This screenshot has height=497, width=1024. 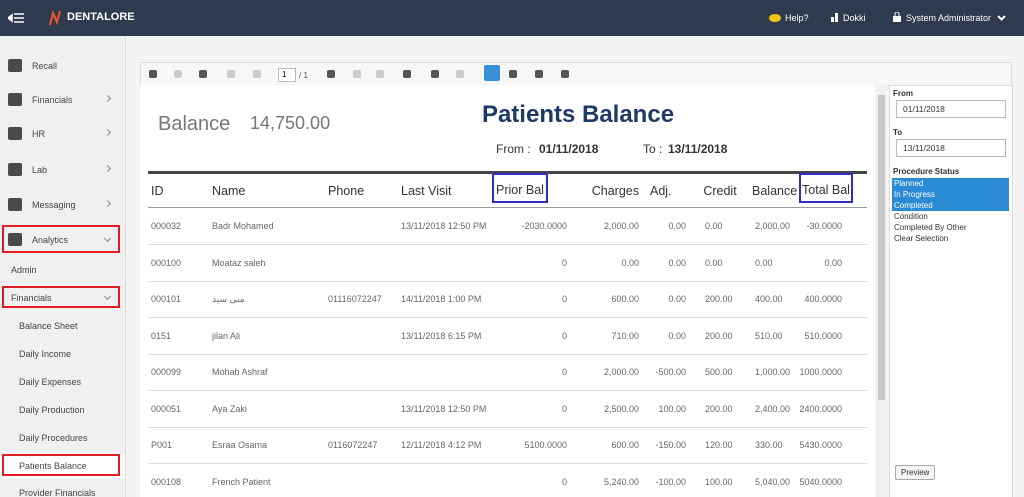 I want to click on sidebar-item: Daily Production, so click(x=62, y=410).